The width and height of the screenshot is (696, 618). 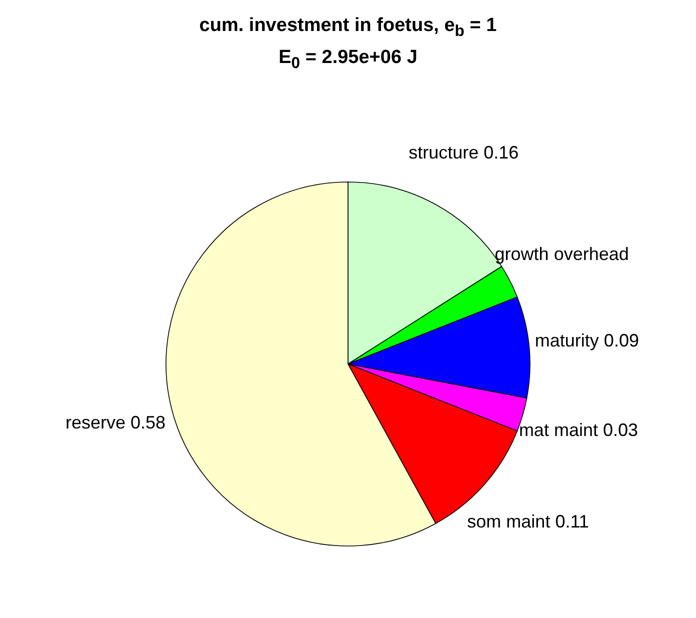 I want to click on slice-label: som maint 0.11, so click(x=528, y=522).